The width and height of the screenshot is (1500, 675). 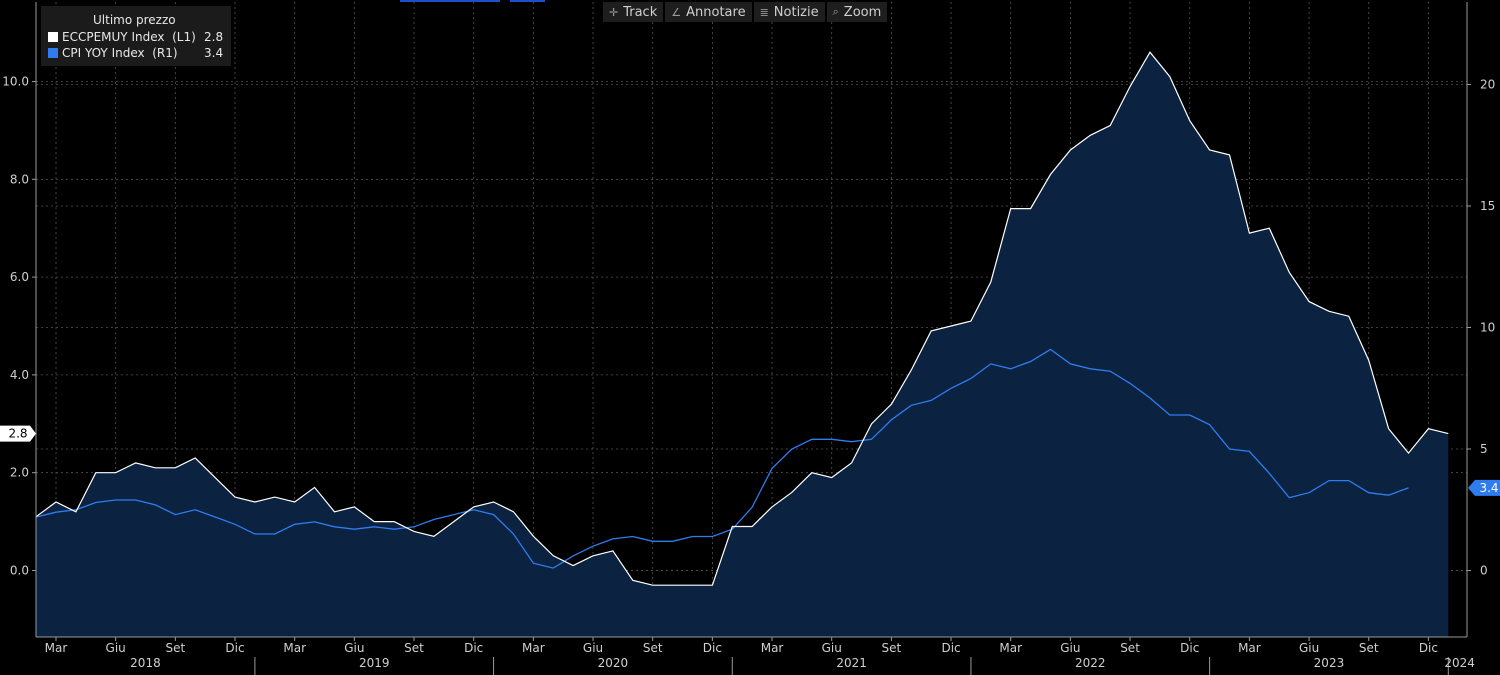 What do you see at coordinates (19, 571) in the screenshot?
I see `left-tick-label: 0.0` at bounding box center [19, 571].